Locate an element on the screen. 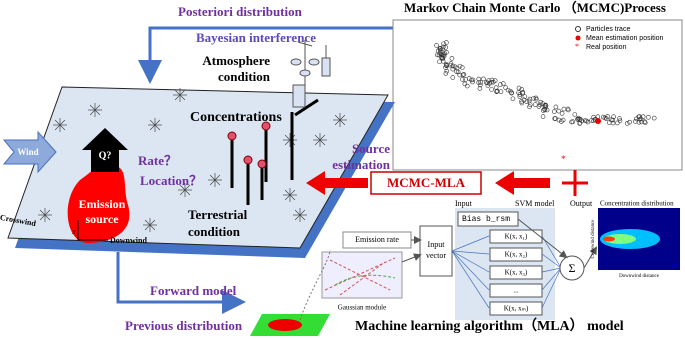 The height and width of the screenshot is (339, 685). label: Rate？ is located at coordinates (157, 160).